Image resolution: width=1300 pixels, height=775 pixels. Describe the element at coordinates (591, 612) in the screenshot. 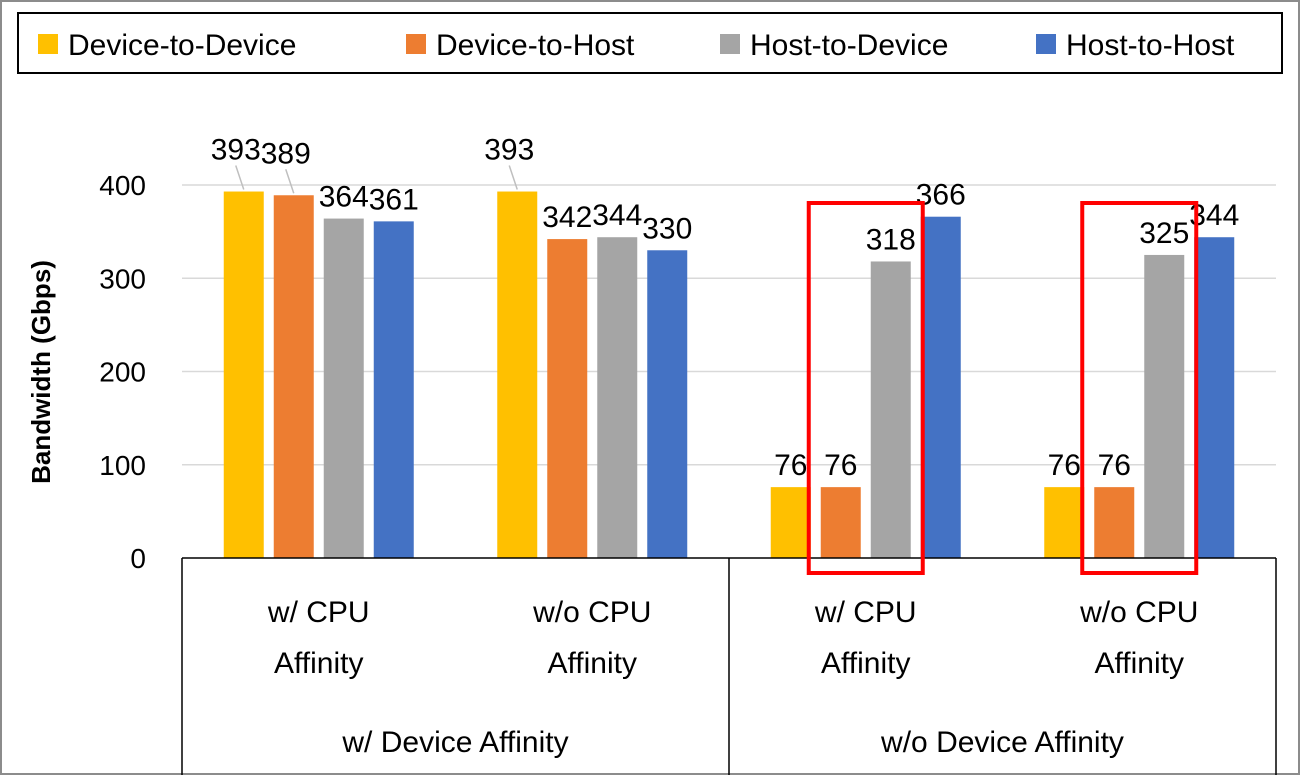

I see `category-label-2-line1: w/o CPU` at that location.